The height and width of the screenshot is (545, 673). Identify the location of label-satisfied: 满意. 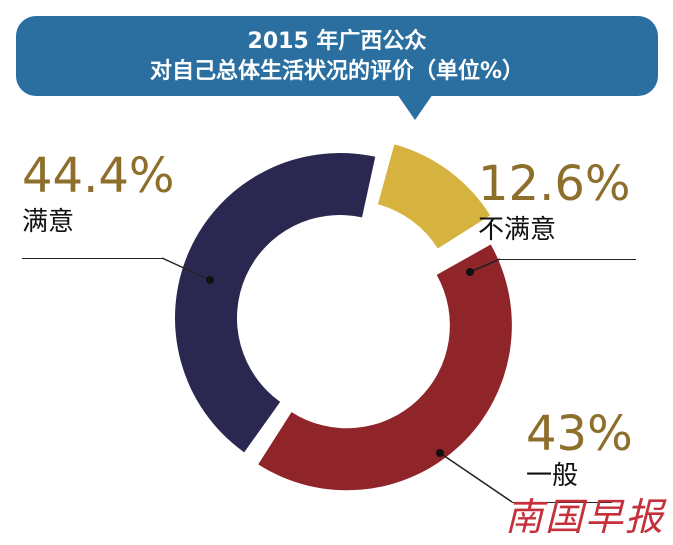
(48, 222).